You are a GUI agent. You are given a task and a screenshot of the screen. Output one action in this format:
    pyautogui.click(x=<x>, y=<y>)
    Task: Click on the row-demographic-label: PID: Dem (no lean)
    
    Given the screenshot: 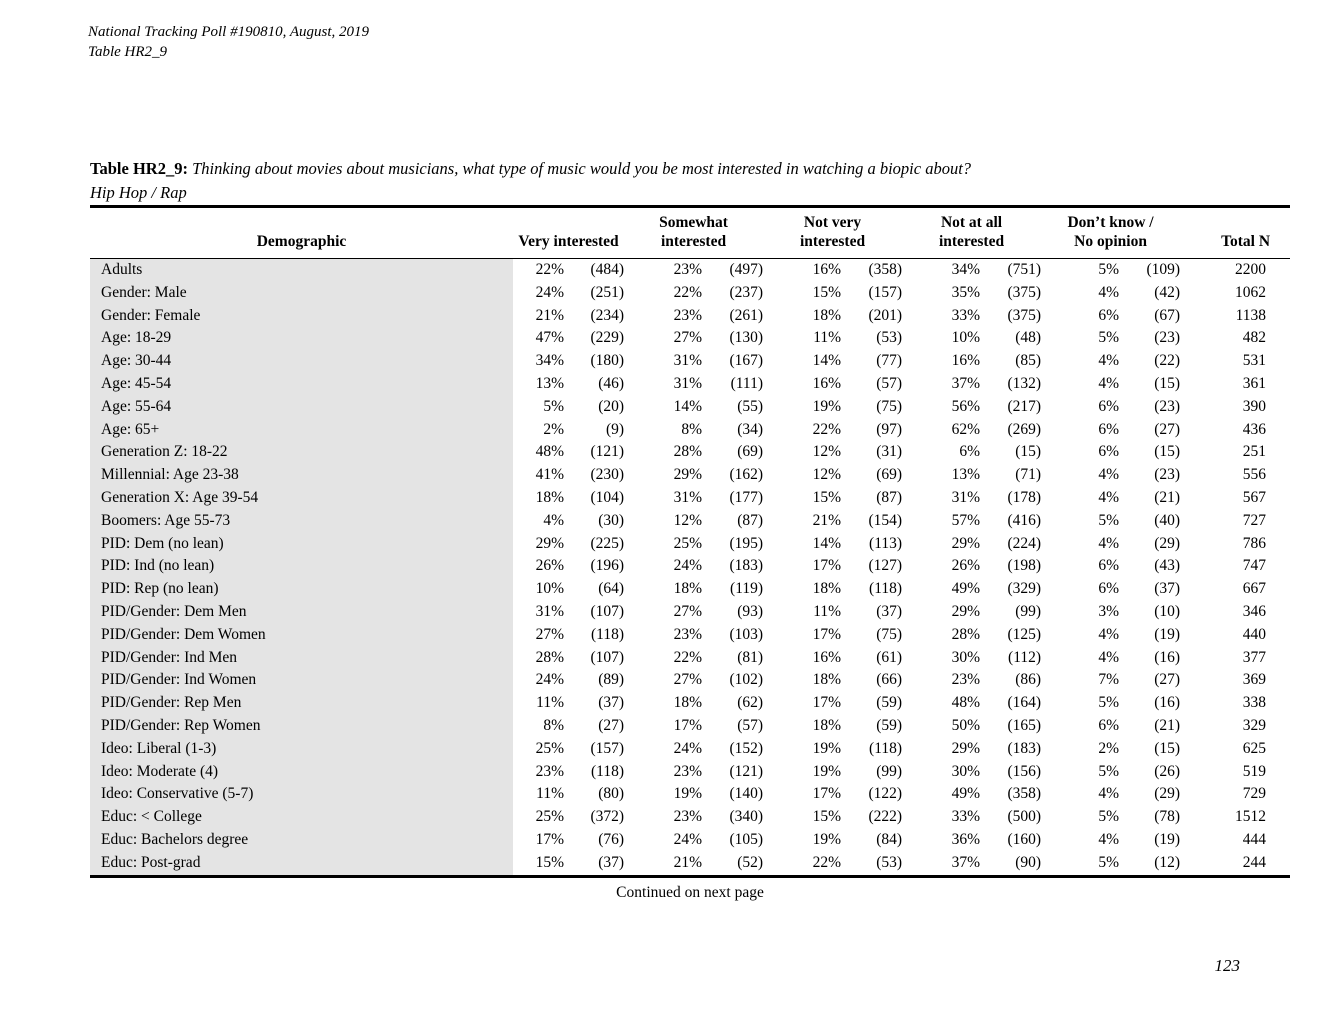 What is the action you would take?
    pyautogui.click(x=301, y=544)
    